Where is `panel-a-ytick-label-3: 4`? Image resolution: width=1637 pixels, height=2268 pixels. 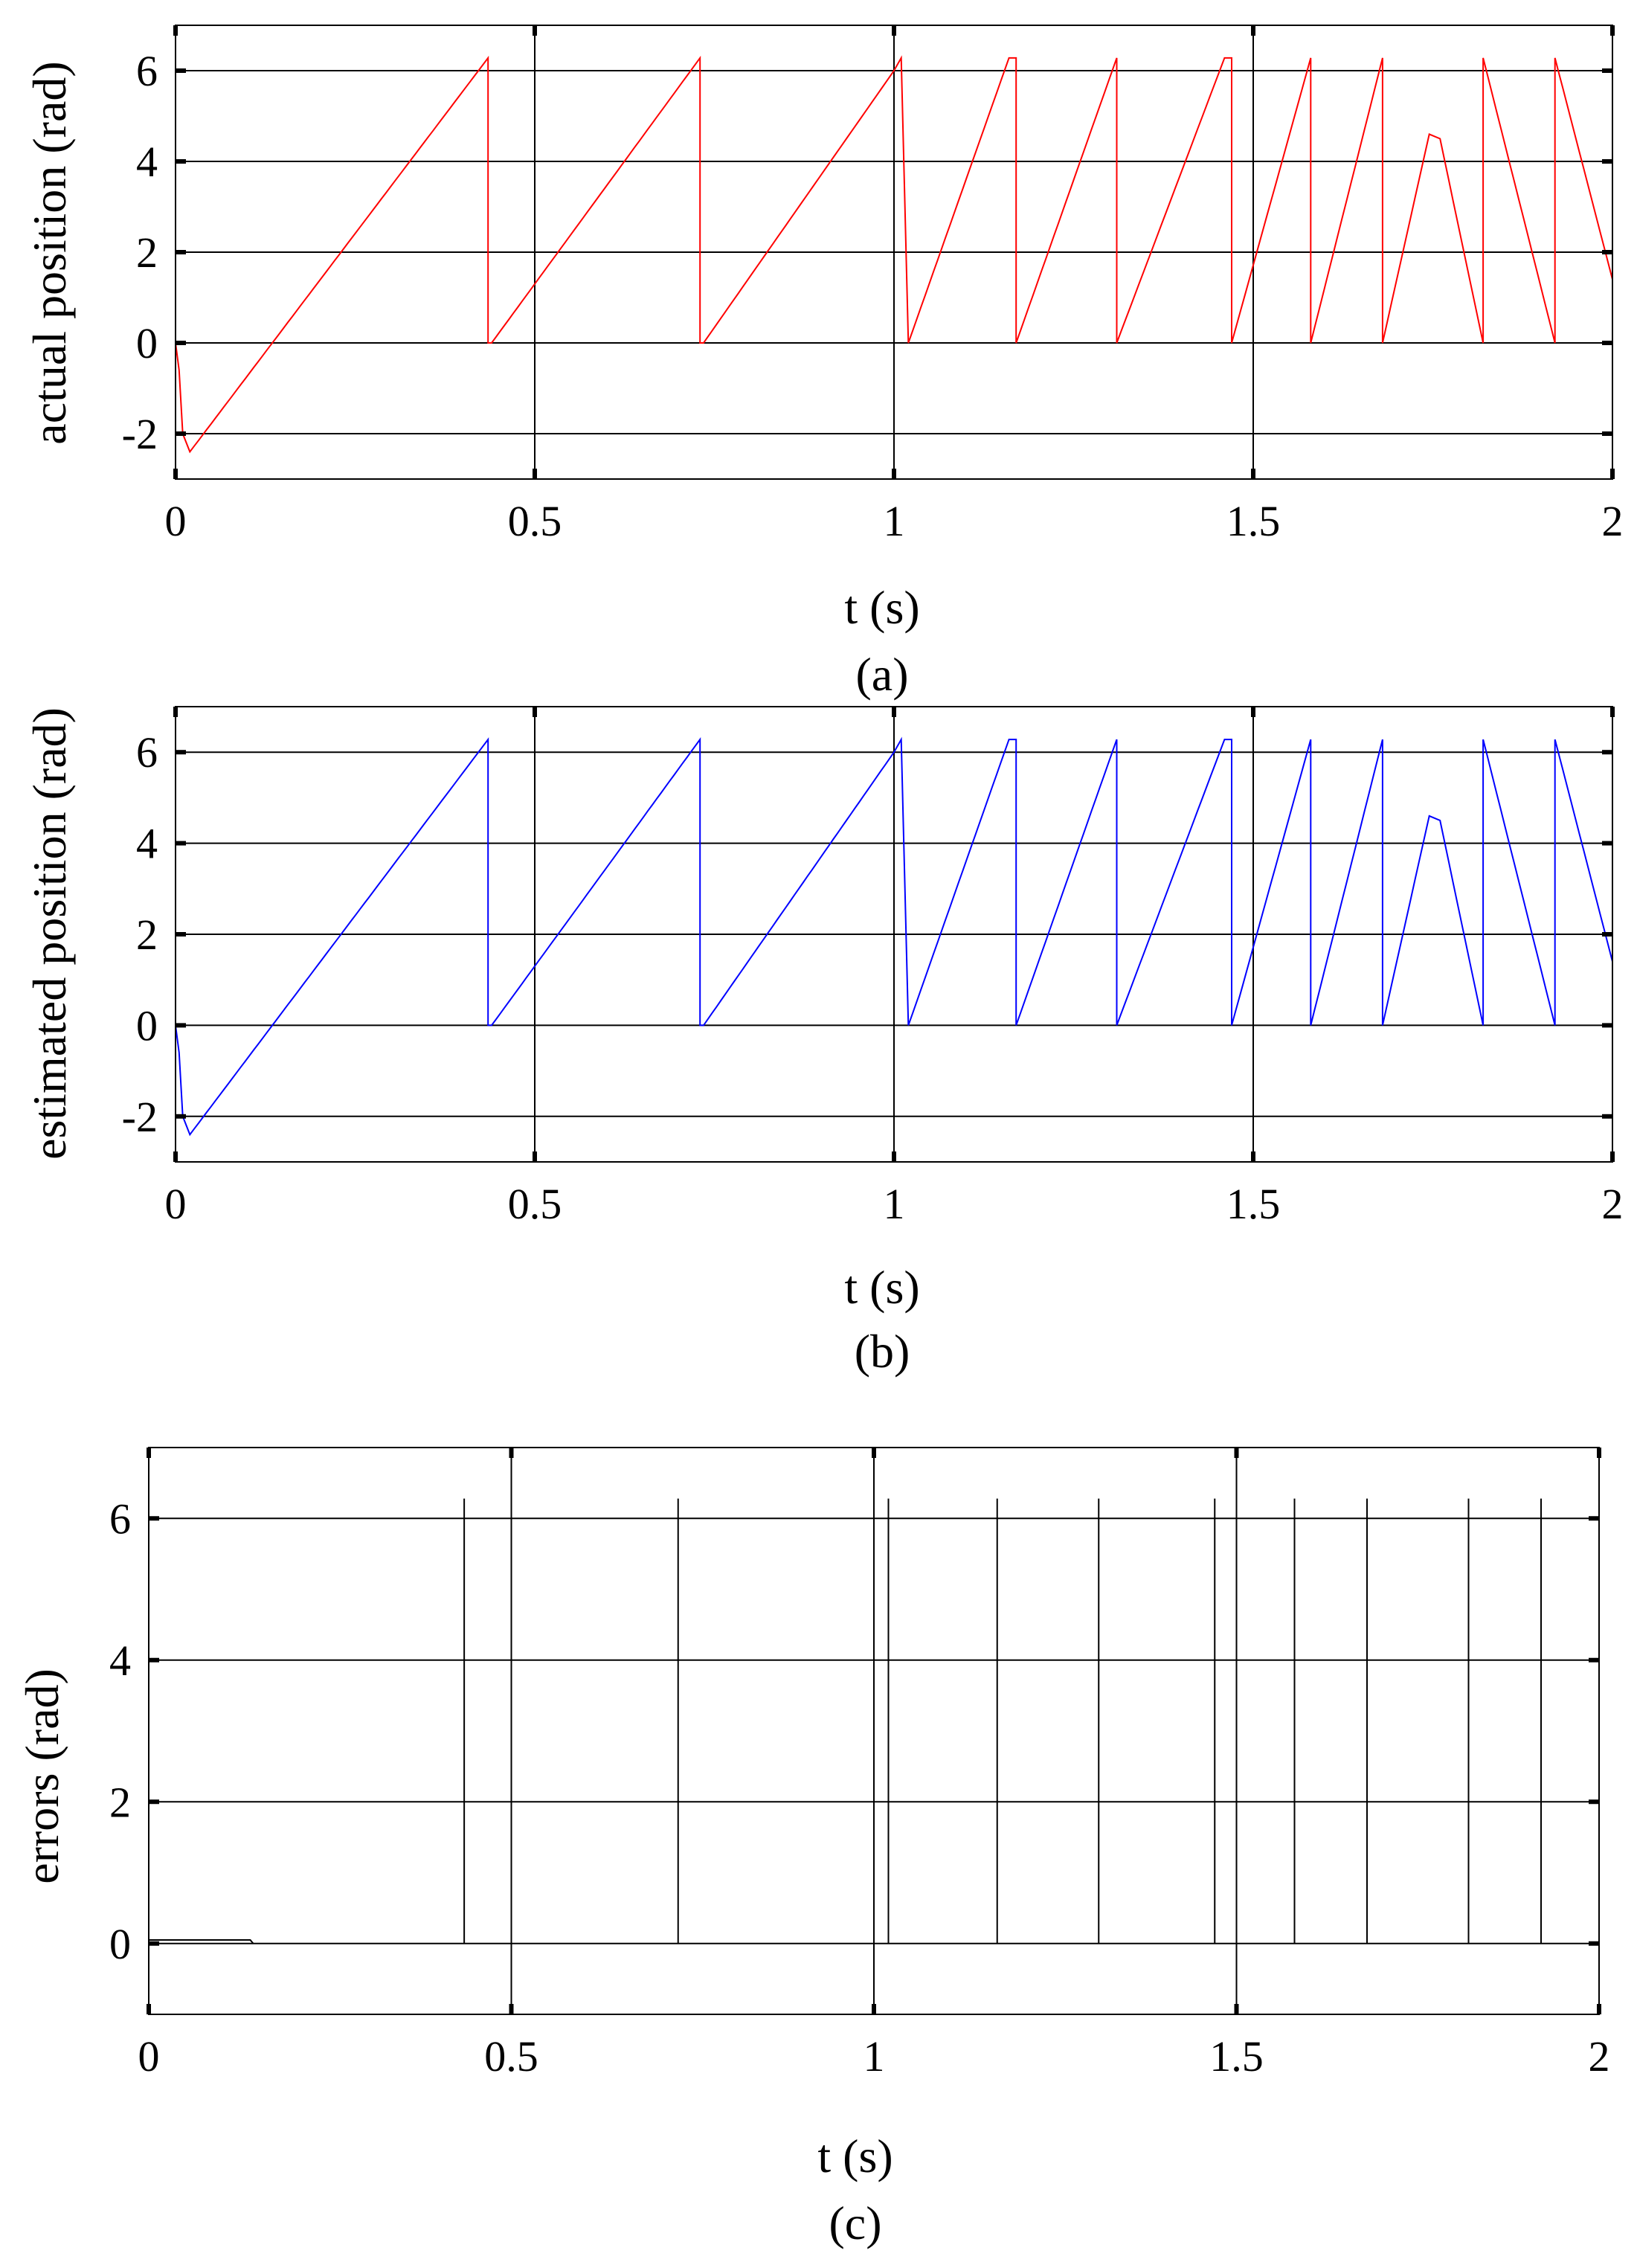 panel-a-ytick-label-3: 4 is located at coordinates (147, 162).